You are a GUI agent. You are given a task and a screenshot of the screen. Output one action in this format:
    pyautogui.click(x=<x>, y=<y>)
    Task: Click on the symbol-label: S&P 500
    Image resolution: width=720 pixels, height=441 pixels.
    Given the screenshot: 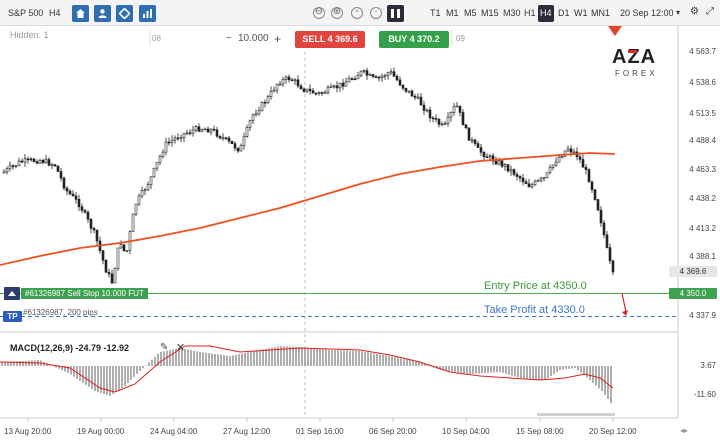 What is the action you would take?
    pyautogui.click(x=26, y=13)
    